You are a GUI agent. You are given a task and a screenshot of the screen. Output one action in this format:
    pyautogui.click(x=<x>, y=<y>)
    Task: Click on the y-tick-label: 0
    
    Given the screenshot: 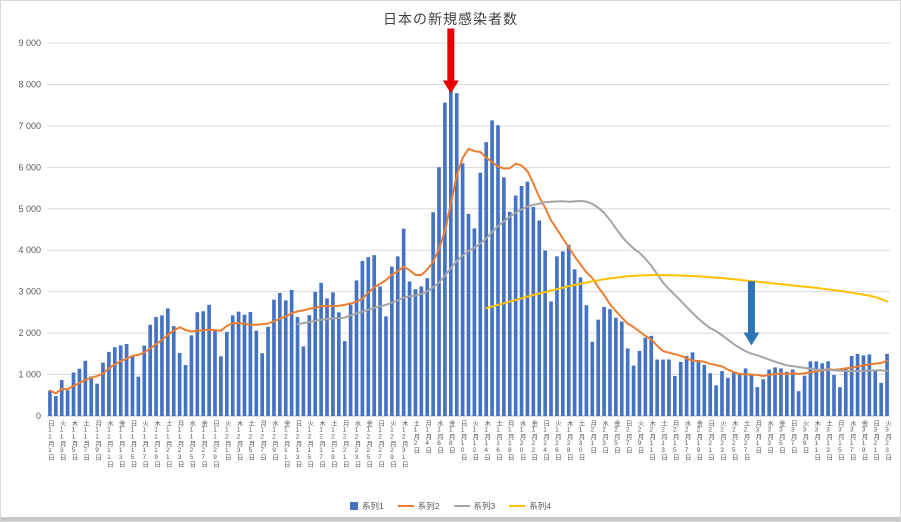 What is the action you would take?
    pyautogui.click(x=38, y=416)
    